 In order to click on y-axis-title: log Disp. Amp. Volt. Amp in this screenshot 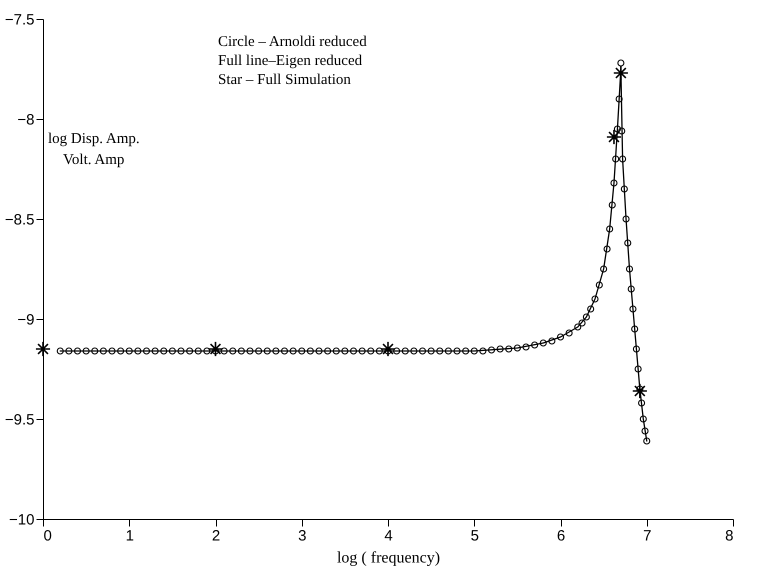, I will do `click(94, 149)`.